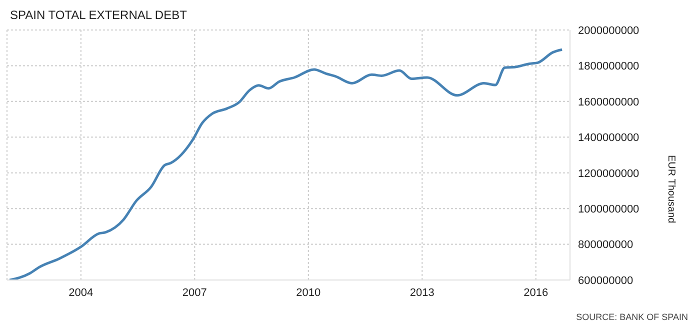  I want to click on y-tick-label: 1200000000, so click(609, 174).